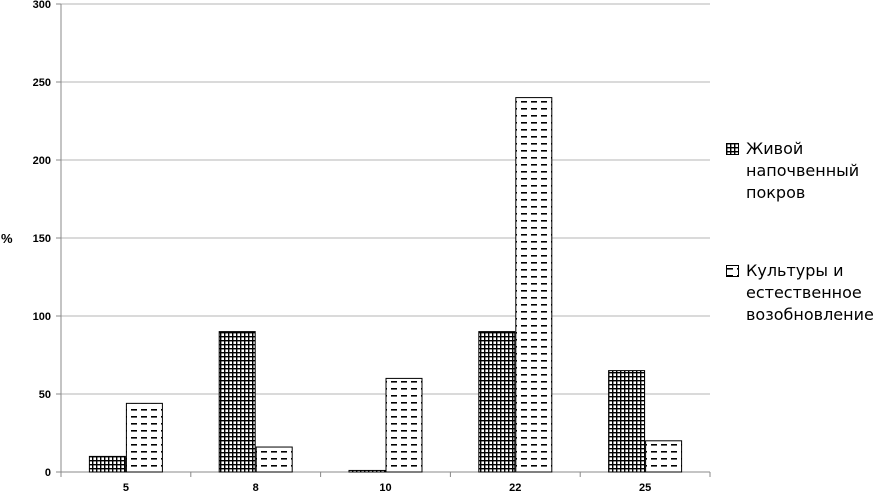 Image resolution: width=886 pixels, height=495 pixels. What do you see at coordinates (42, 317) in the screenshot?
I see `y-tick-label: 100` at bounding box center [42, 317].